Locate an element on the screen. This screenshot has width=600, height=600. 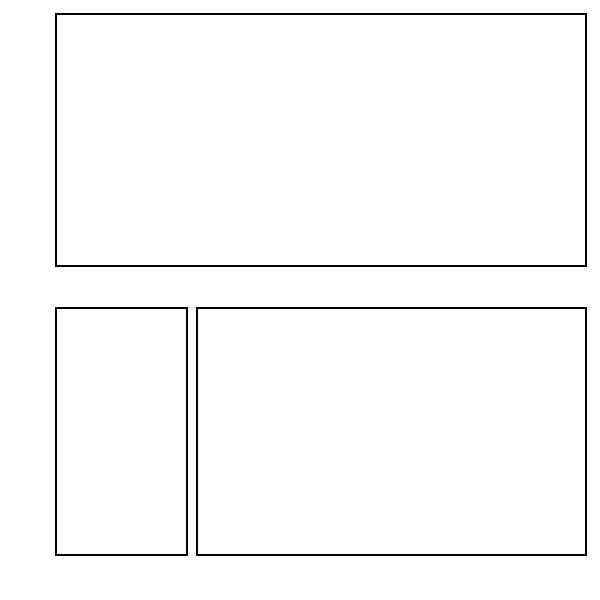
bottom-panel-early-plot-area is located at coordinates (121, 431).